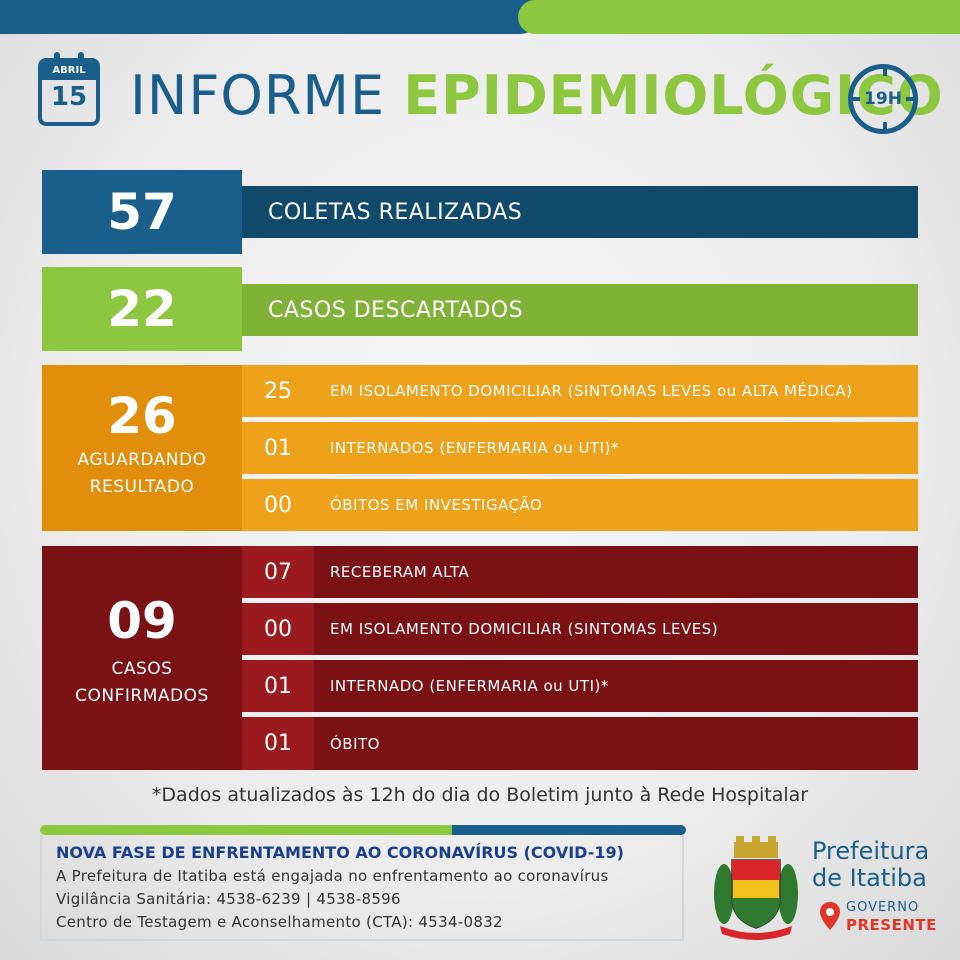 Image resolution: width=960 pixels, height=960 pixels. What do you see at coordinates (355, 743) in the screenshot?
I see `row-label: ÓBITO` at bounding box center [355, 743].